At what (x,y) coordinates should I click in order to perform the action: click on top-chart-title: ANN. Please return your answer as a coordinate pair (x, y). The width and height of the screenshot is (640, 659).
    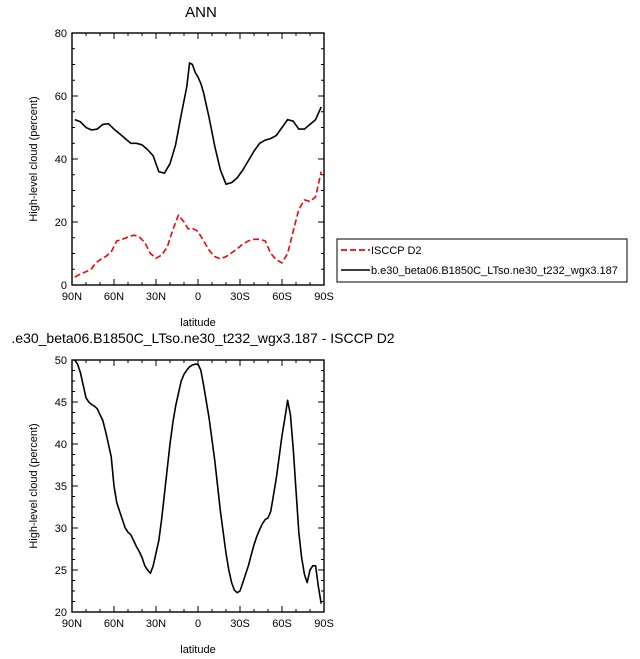
    Looking at the image, I should click on (201, 12).